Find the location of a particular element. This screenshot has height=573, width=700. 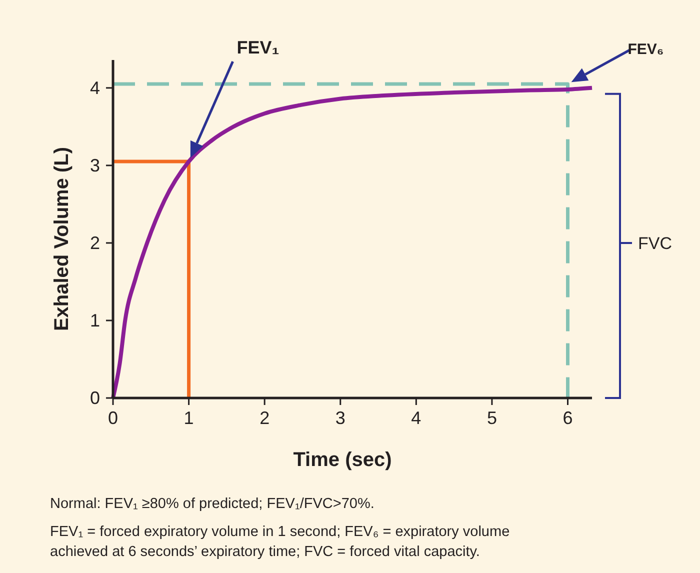

y-tick-label: 1 is located at coordinates (95, 320).